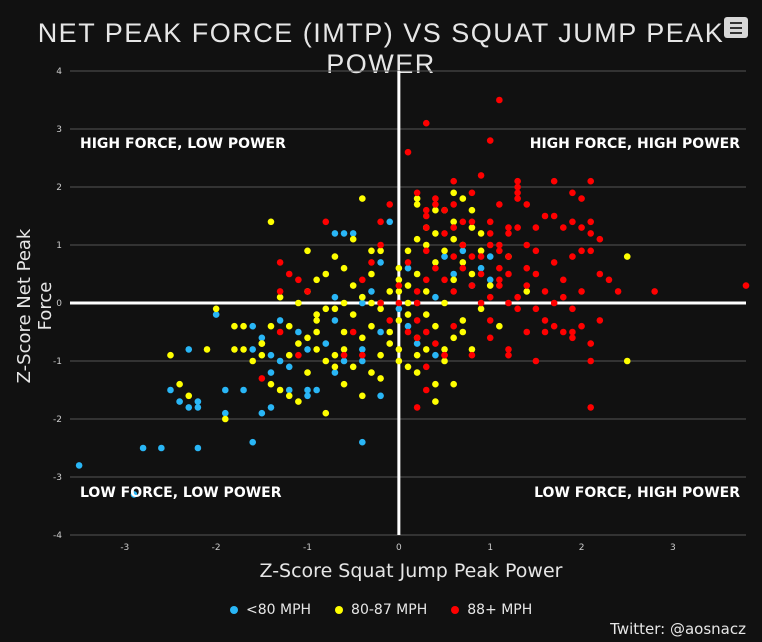  What do you see at coordinates (381, 610) in the screenshot?
I see `legend-item-80-87: 80-87 MPH` at bounding box center [381, 610].